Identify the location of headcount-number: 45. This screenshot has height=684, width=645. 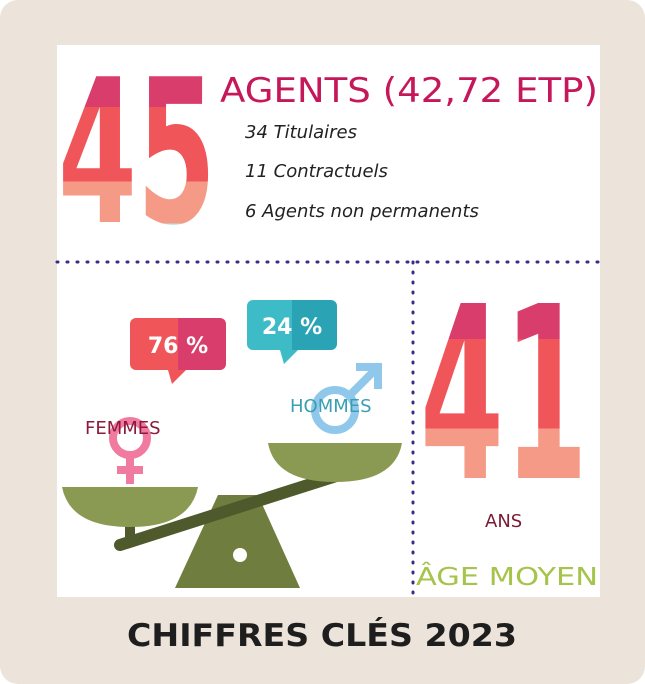
(137, 153).